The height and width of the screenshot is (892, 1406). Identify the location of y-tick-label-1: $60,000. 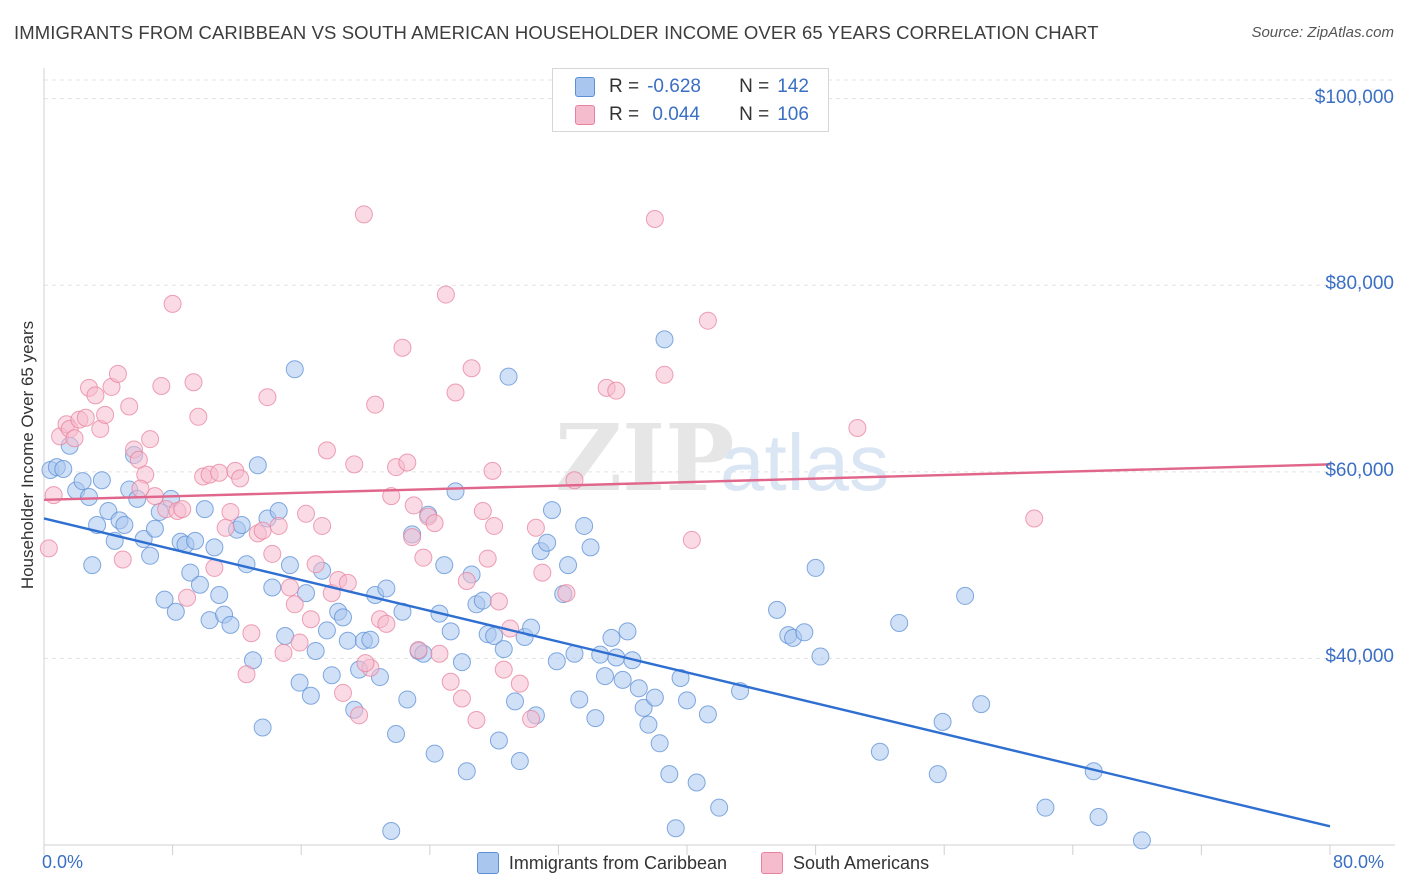
(1359, 470).